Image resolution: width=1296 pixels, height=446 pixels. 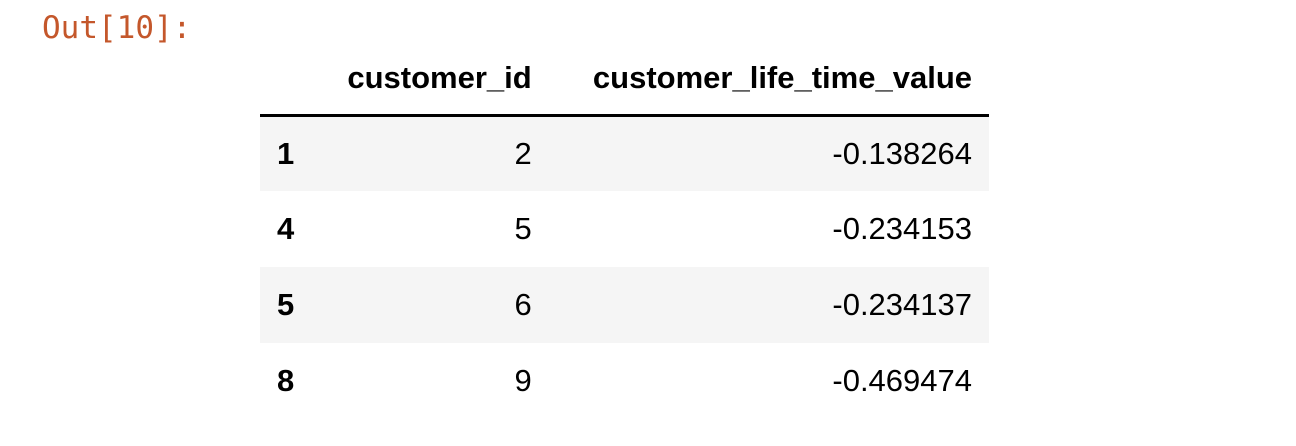 What do you see at coordinates (768, 79) in the screenshot?
I see `column-header-customer-life-time-value: customer_life_time_value` at bounding box center [768, 79].